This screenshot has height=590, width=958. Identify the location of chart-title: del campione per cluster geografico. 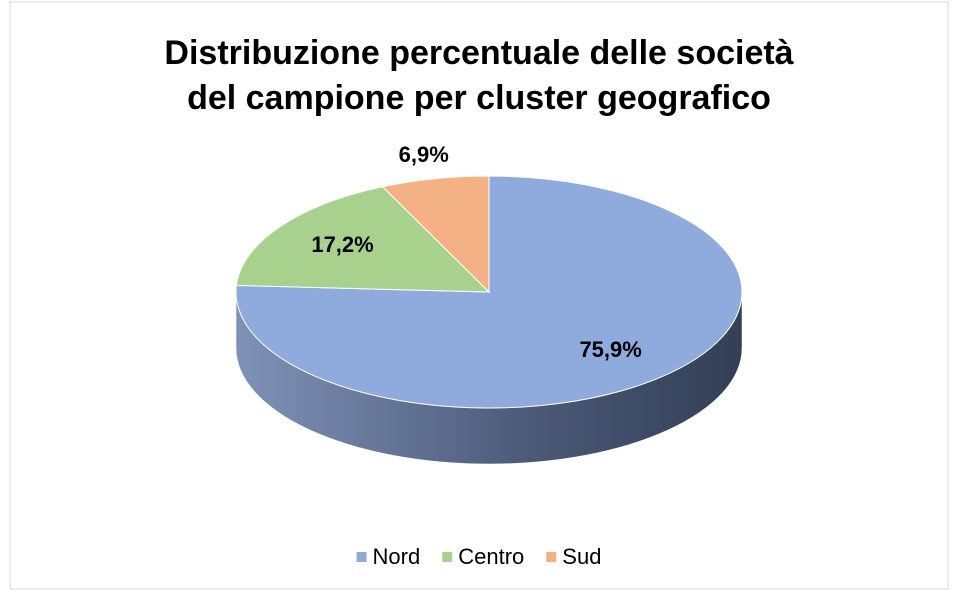
(479, 98).